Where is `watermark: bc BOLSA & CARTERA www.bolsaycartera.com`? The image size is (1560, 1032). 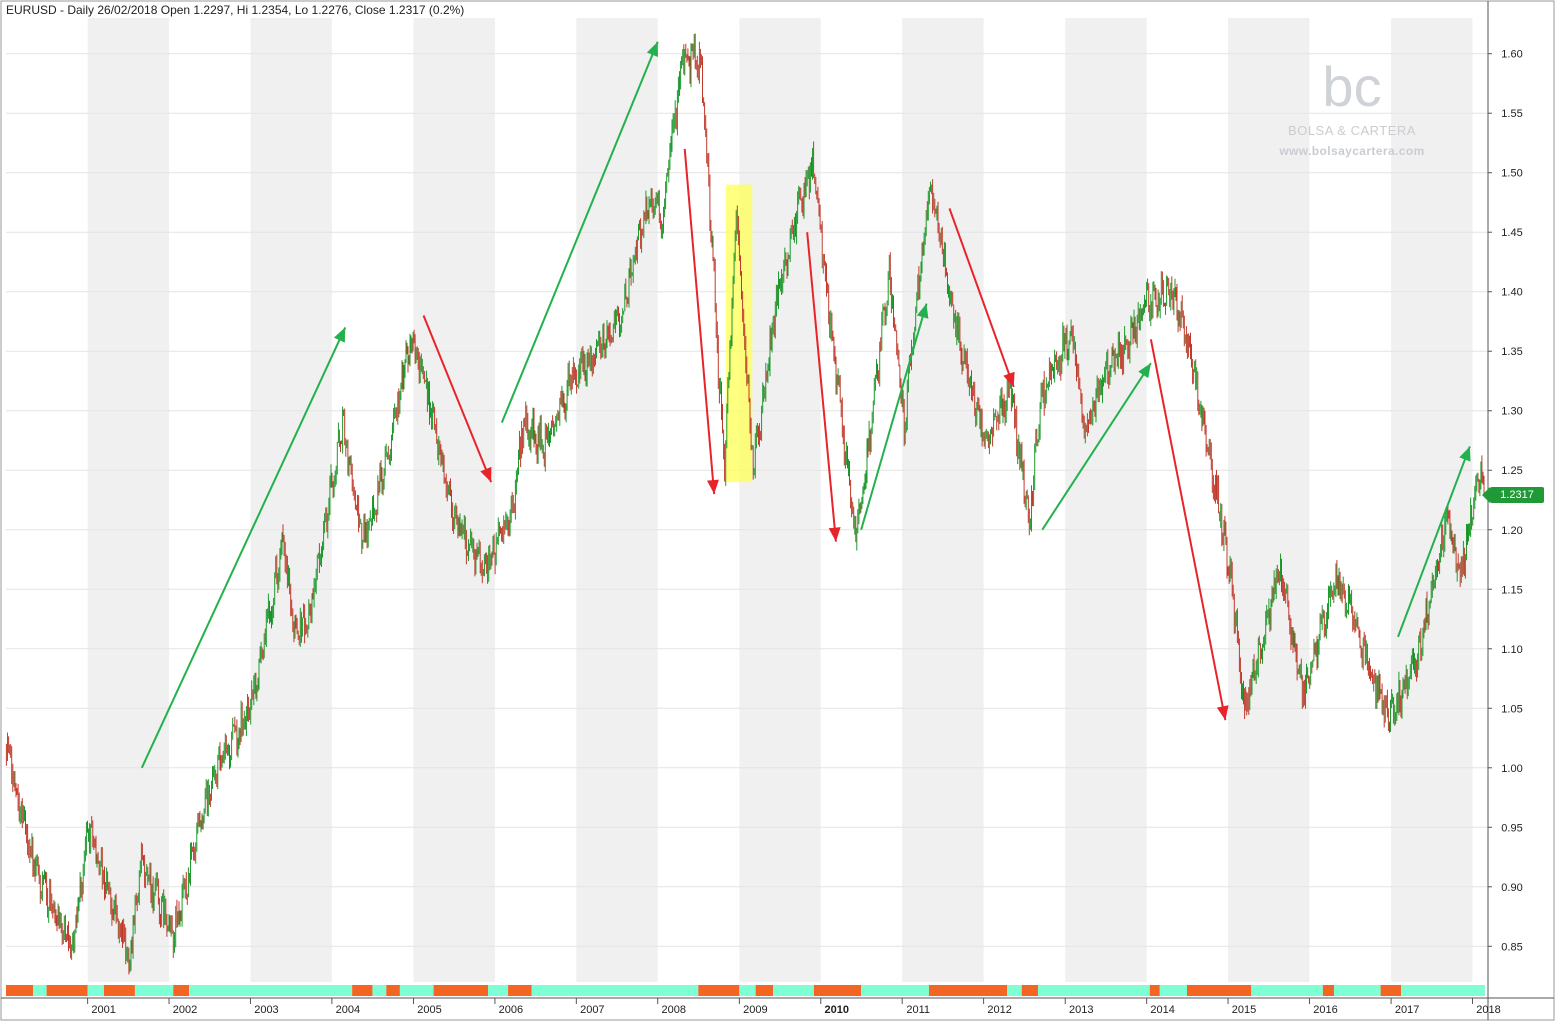 watermark: bc BOLSA & CARTERA www.bolsaycartera.com is located at coordinates (1352, 106).